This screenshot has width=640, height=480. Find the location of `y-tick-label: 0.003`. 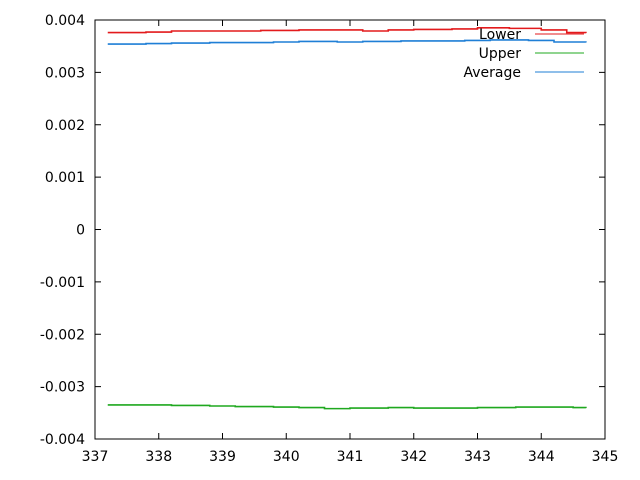

y-tick-label: 0.003 is located at coordinates (65, 73).